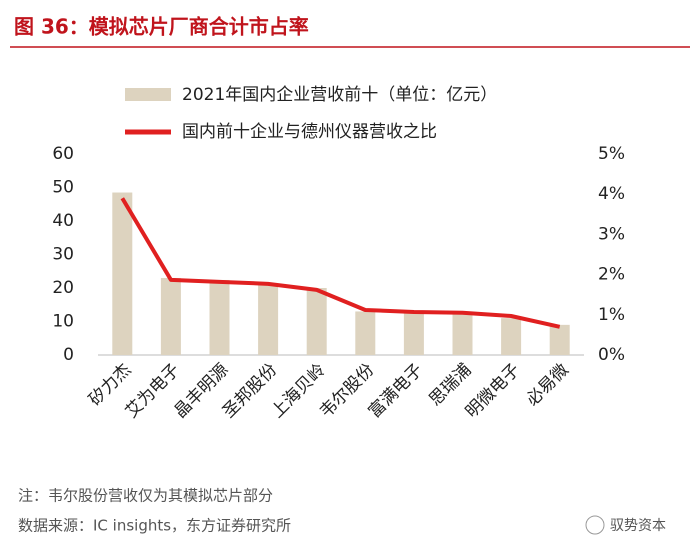 This screenshot has width=697, height=559. Describe the element at coordinates (595, 525) in the screenshot. I see `watermark-icon` at that location.